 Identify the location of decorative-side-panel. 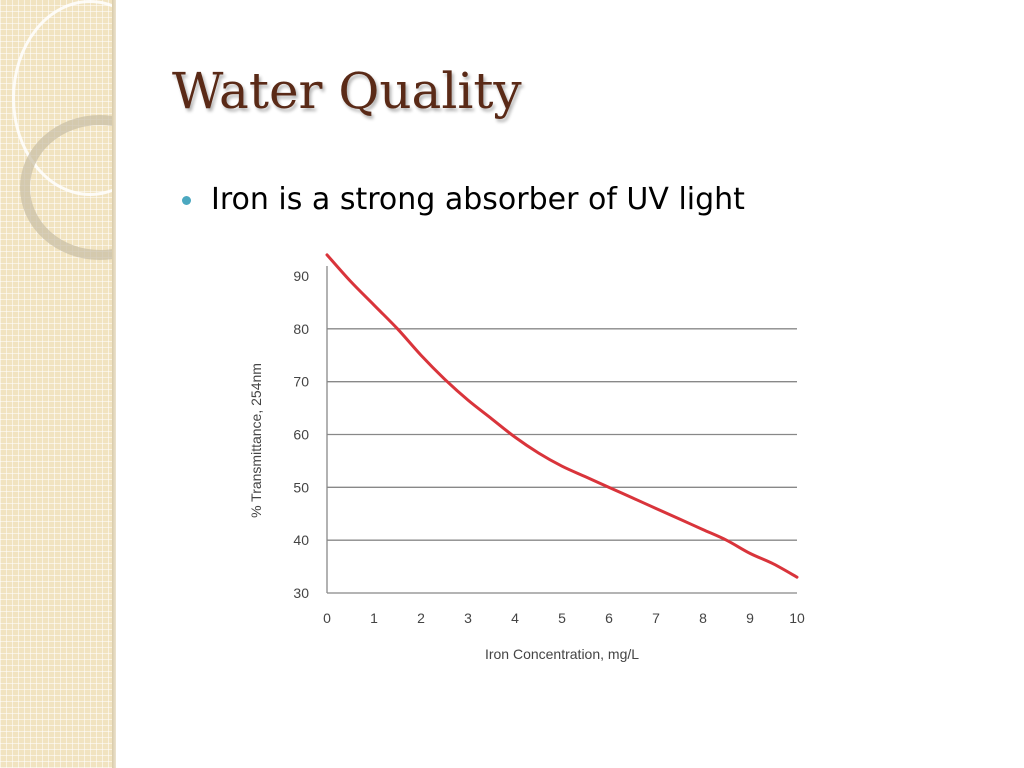
(56, 384).